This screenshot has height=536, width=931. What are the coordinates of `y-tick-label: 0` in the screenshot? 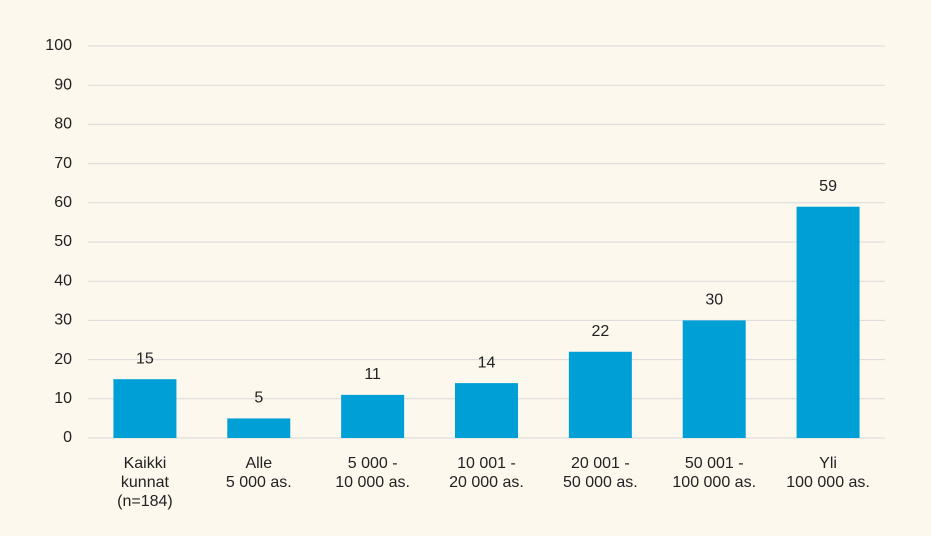 It's located at (67, 437).